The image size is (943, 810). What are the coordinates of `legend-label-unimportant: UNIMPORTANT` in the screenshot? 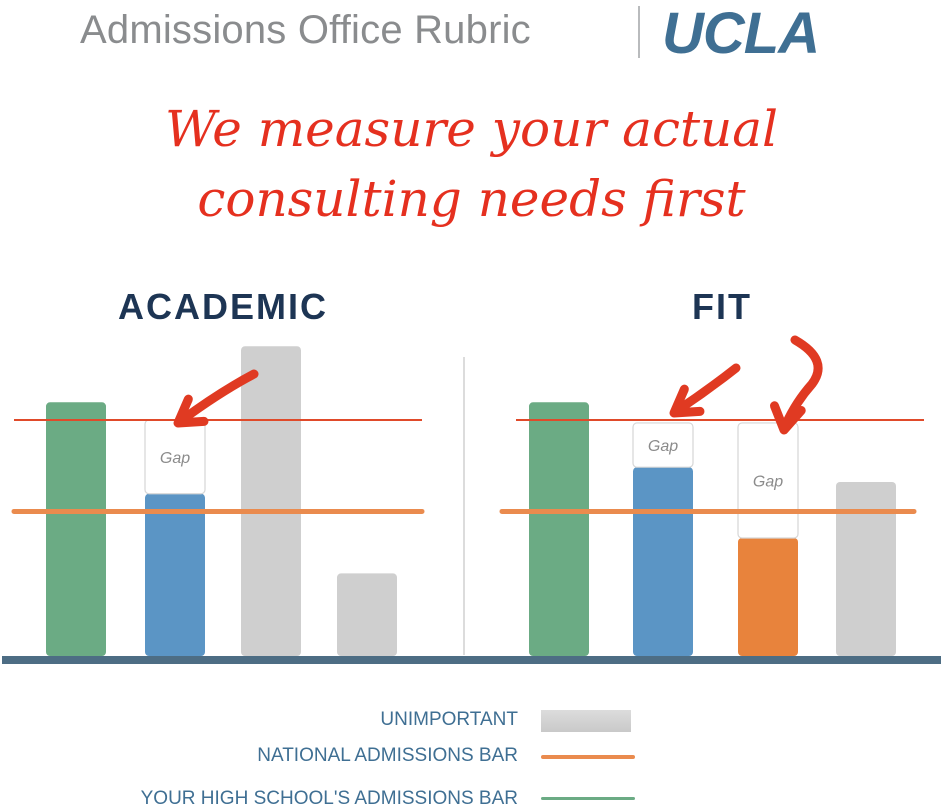 It's located at (449, 719).